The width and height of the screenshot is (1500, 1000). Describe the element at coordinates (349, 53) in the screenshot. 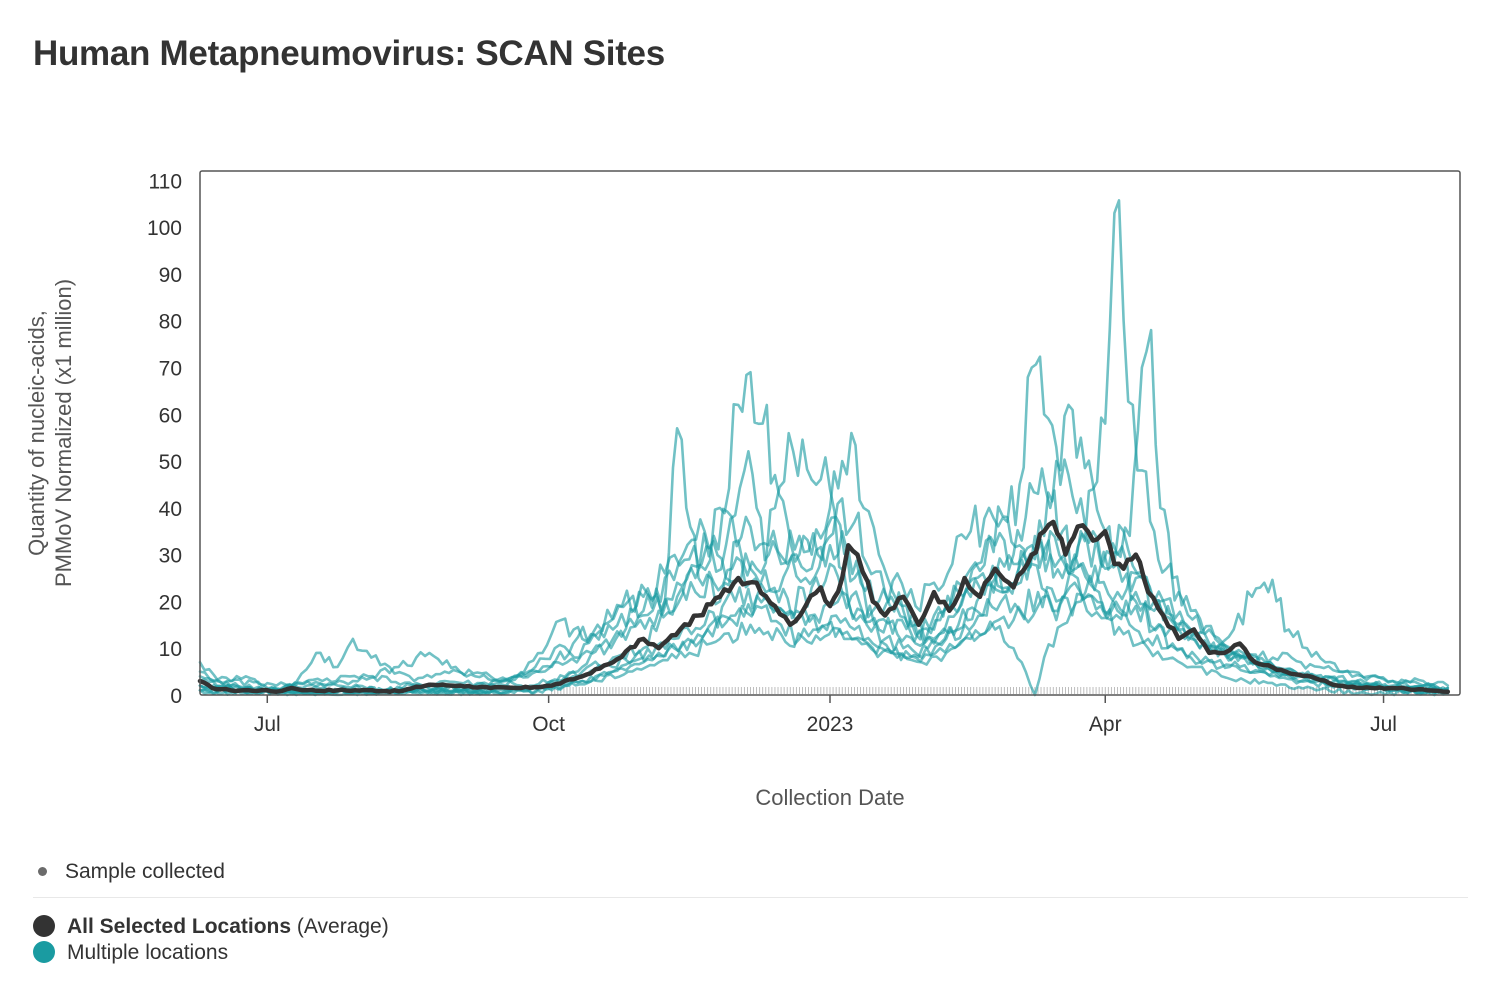

I see `page-title: Human Metapneumovirus: SCAN Sites` at that location.